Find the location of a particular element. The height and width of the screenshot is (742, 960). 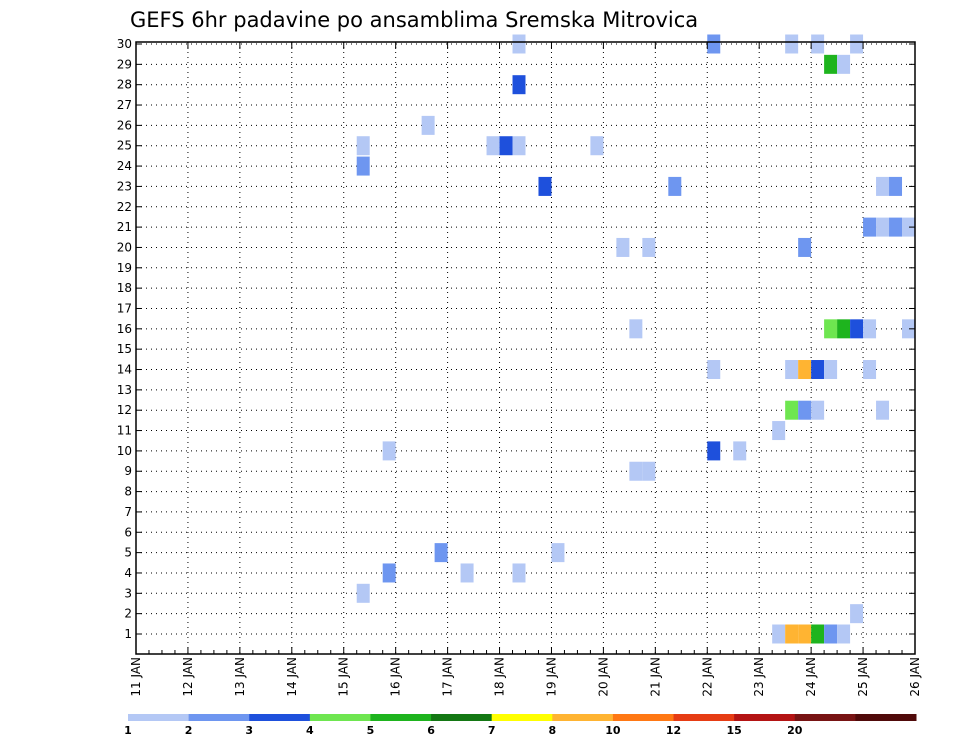

x-tick-label: 19 JAN is located at coordinates (551, 677).